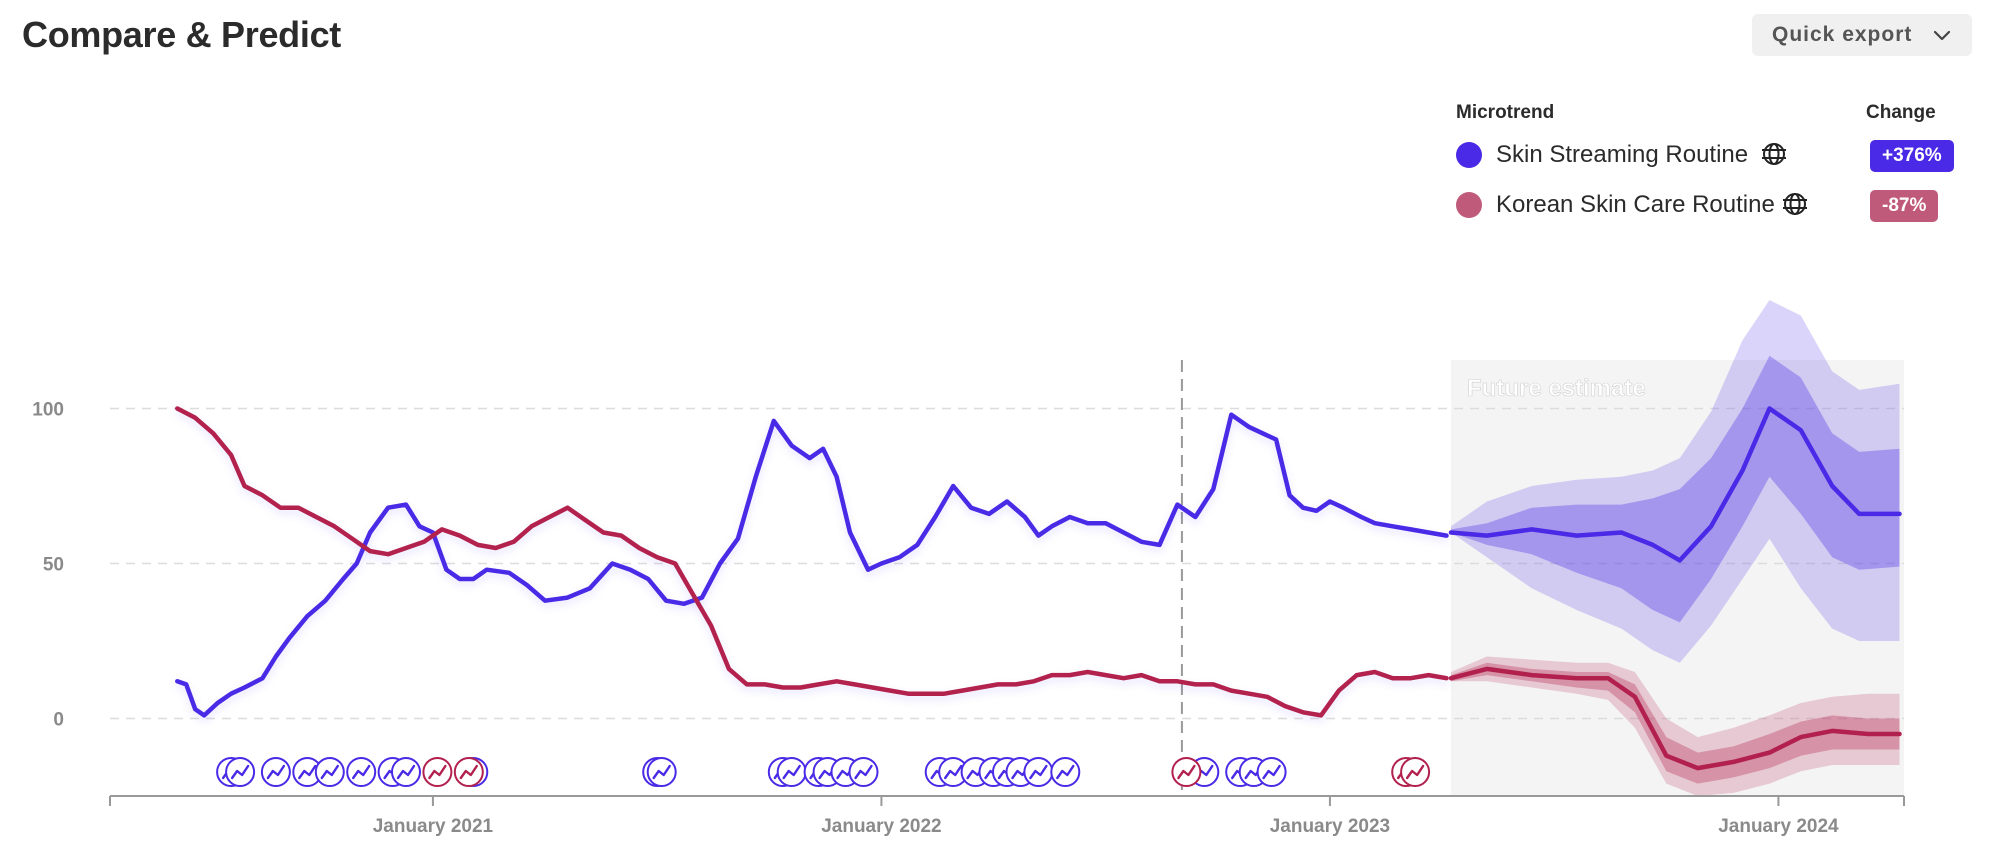 The width and height of the screenshot is (1992, 848). I want to click on future-region, so click(1677, 578).